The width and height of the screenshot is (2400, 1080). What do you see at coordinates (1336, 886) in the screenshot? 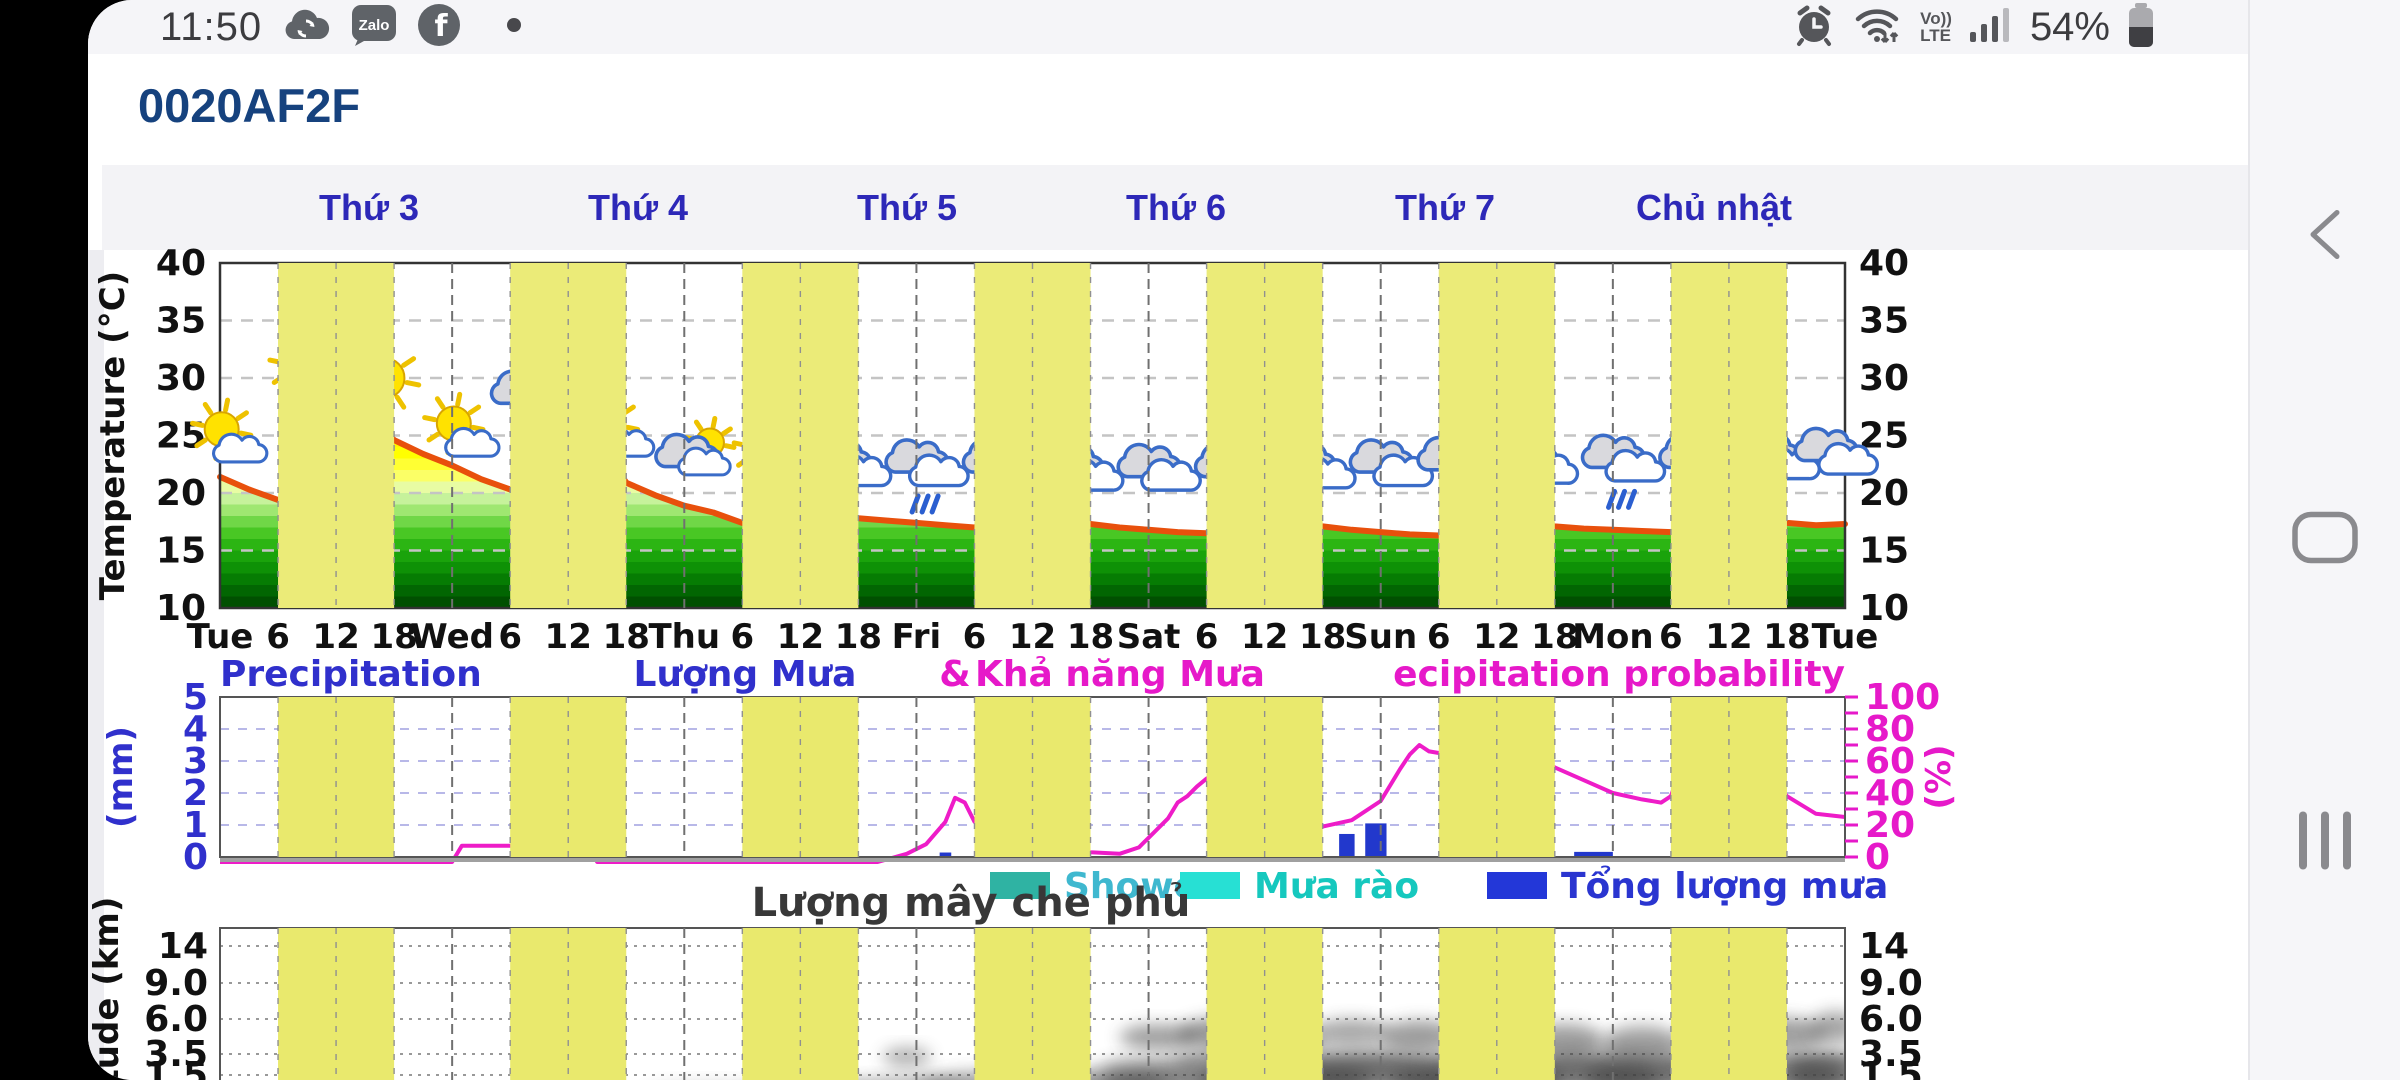
I see `svg-text: Mưa rào` at bounding box center [1336, 886].